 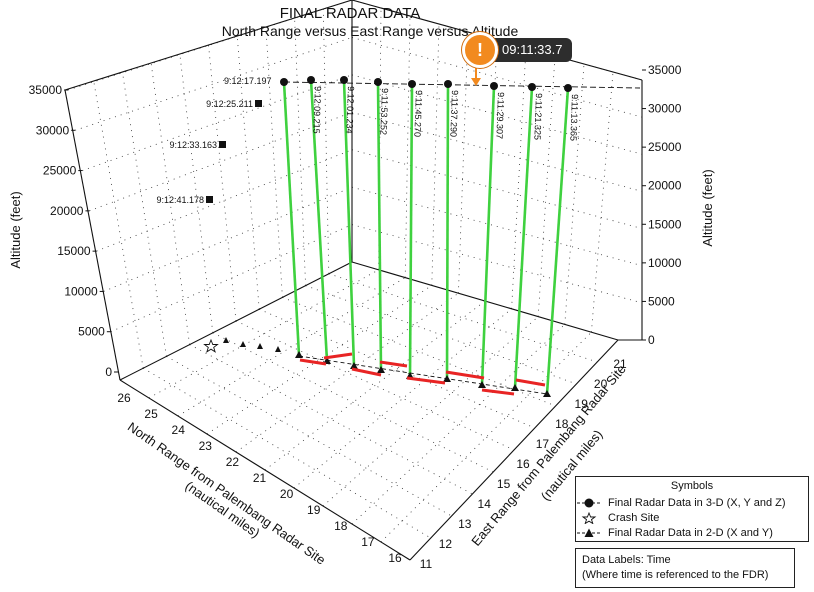 I want to click on time-label: 9:11:29.307, so click(x=500, y=115).